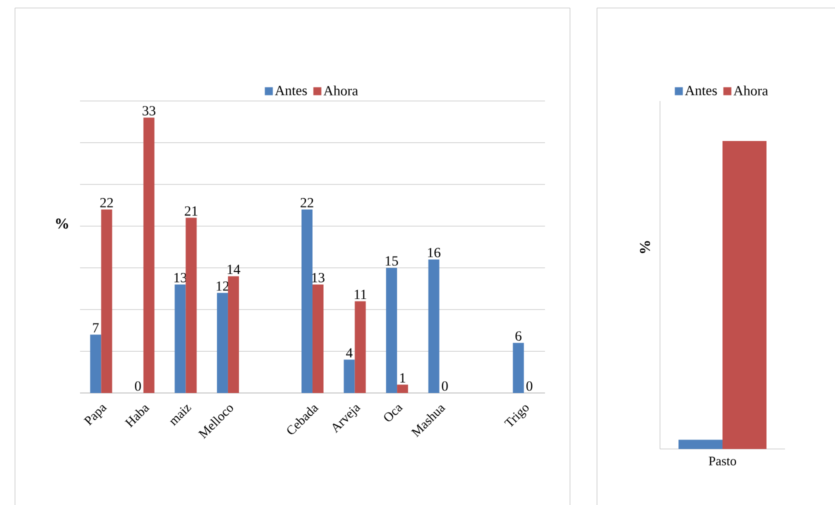 The width and height of the screenshot is (835, 505). Describe the element at coordinates (434, 253) in the screenshot. I see `data-label: 16` at that location.